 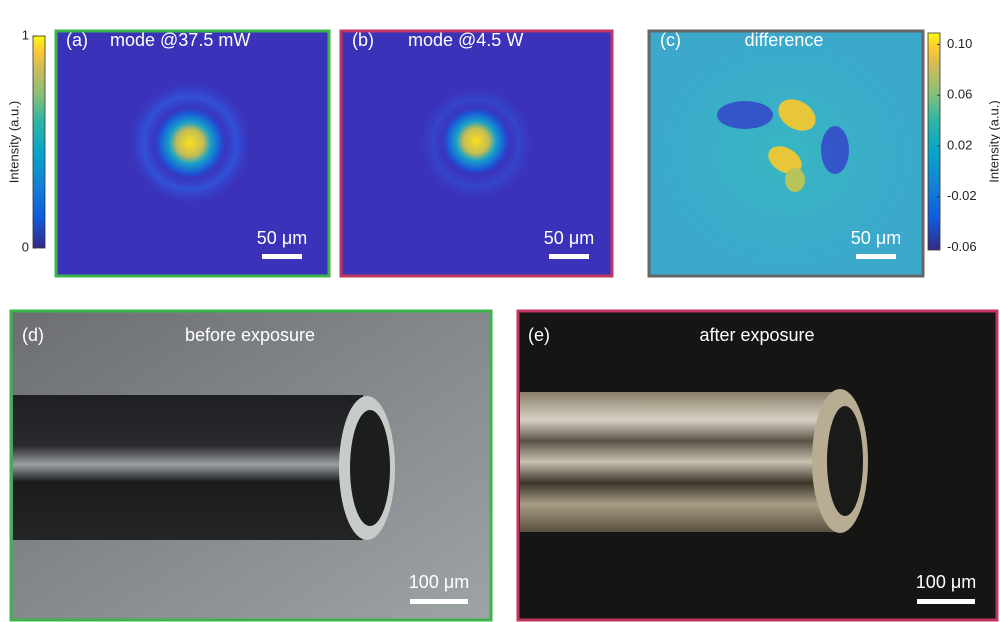 I want to click on panel-label: (c), so click(x=670, y=40).